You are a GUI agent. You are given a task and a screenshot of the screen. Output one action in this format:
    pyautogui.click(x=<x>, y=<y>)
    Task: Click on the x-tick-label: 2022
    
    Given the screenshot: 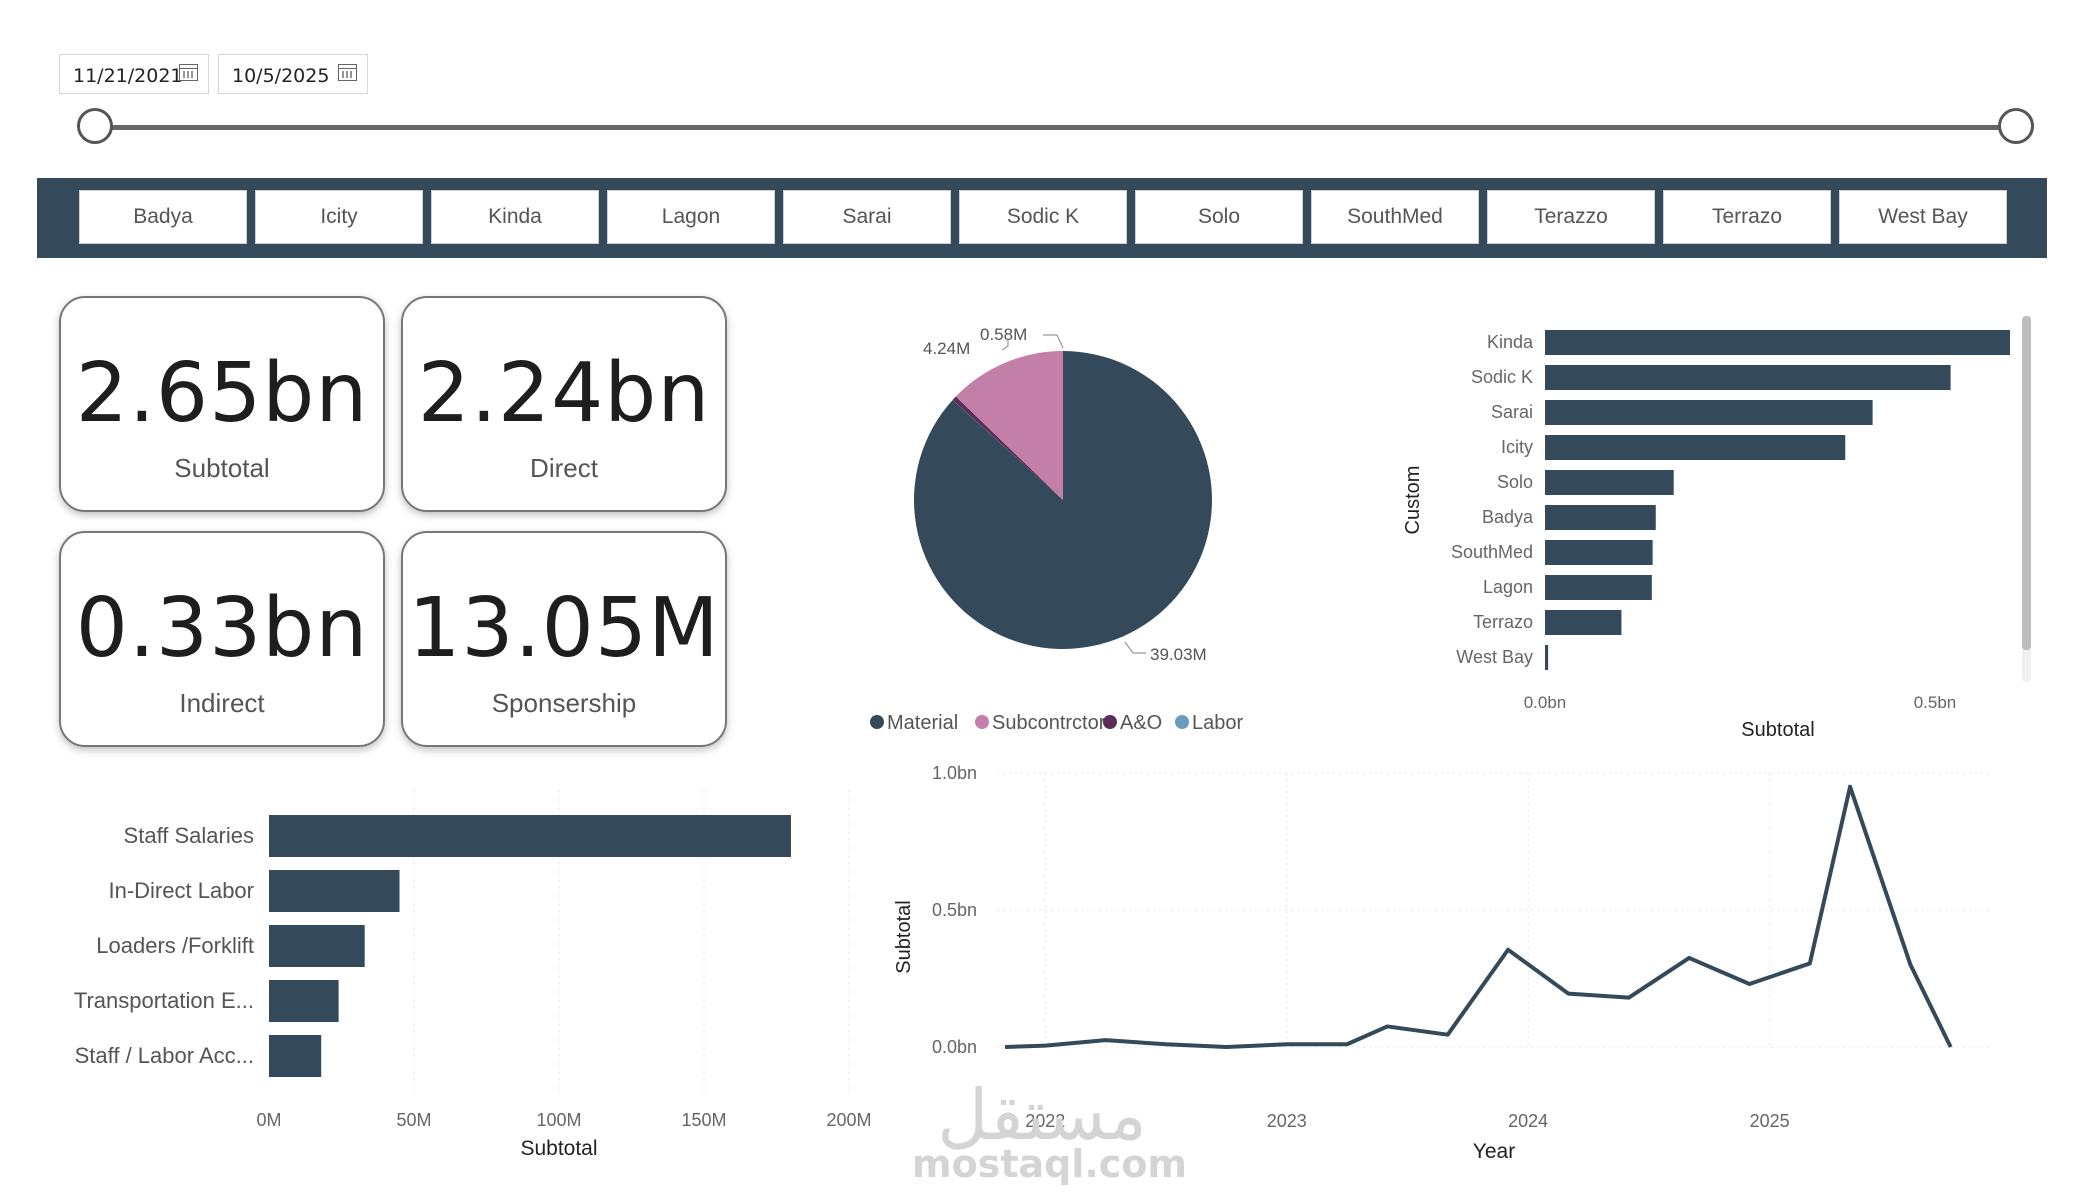 What is the action you would take?
    pyautogui.click(x=1045, y=1121)
    